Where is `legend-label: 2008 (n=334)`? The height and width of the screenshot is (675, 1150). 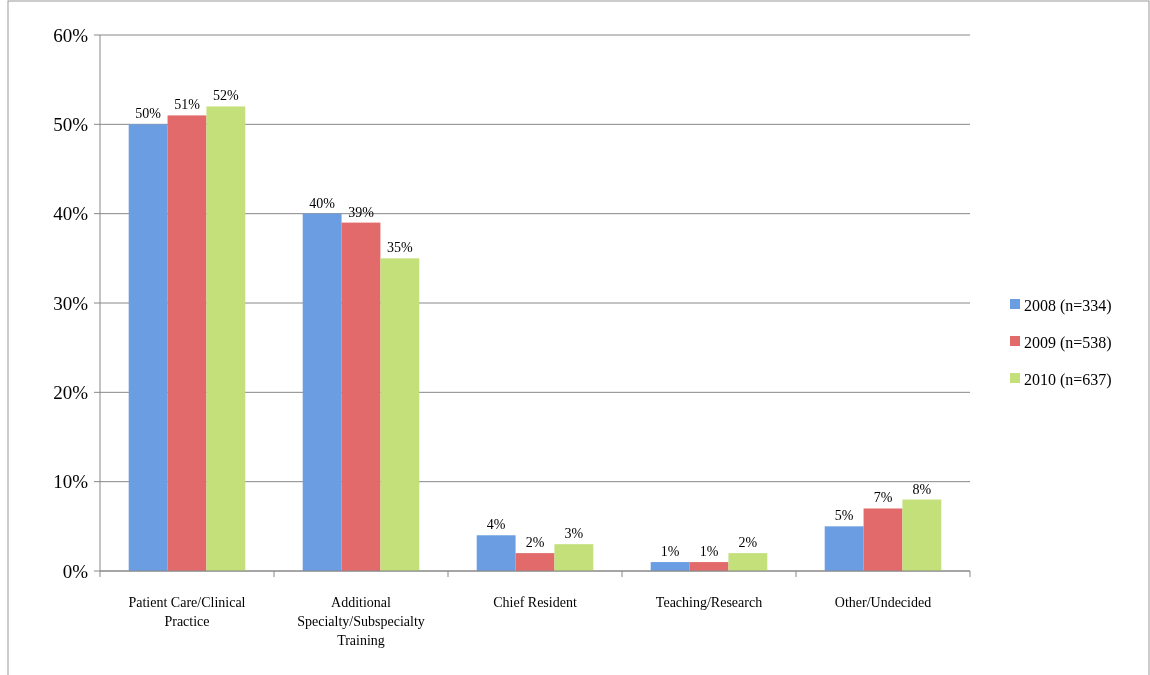
legend-label: 2008 (n=334) is located at coordinates (1068, 305).